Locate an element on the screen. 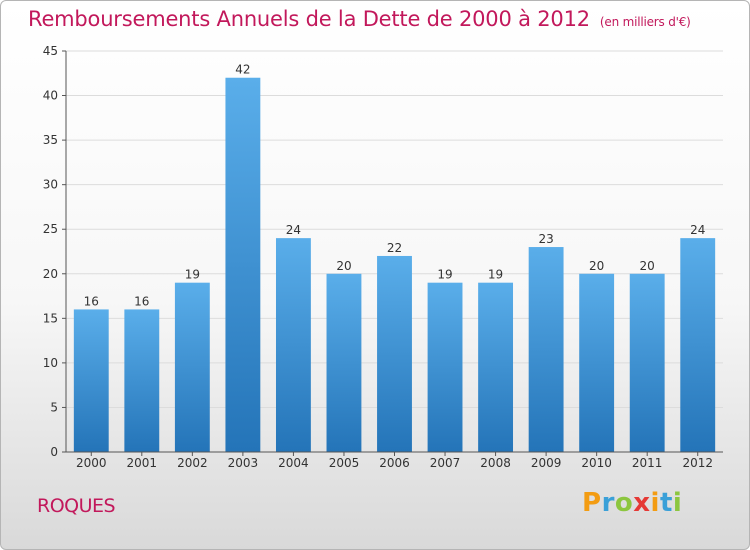 Image resolution: width=750 pixels, height=550 pixels. bar-value-label: 22 is located at coordinates (394, 248).